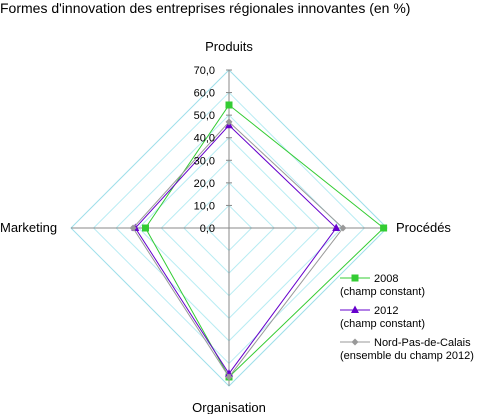  I want to click on tick-label: 10,0, so click(204, 206).